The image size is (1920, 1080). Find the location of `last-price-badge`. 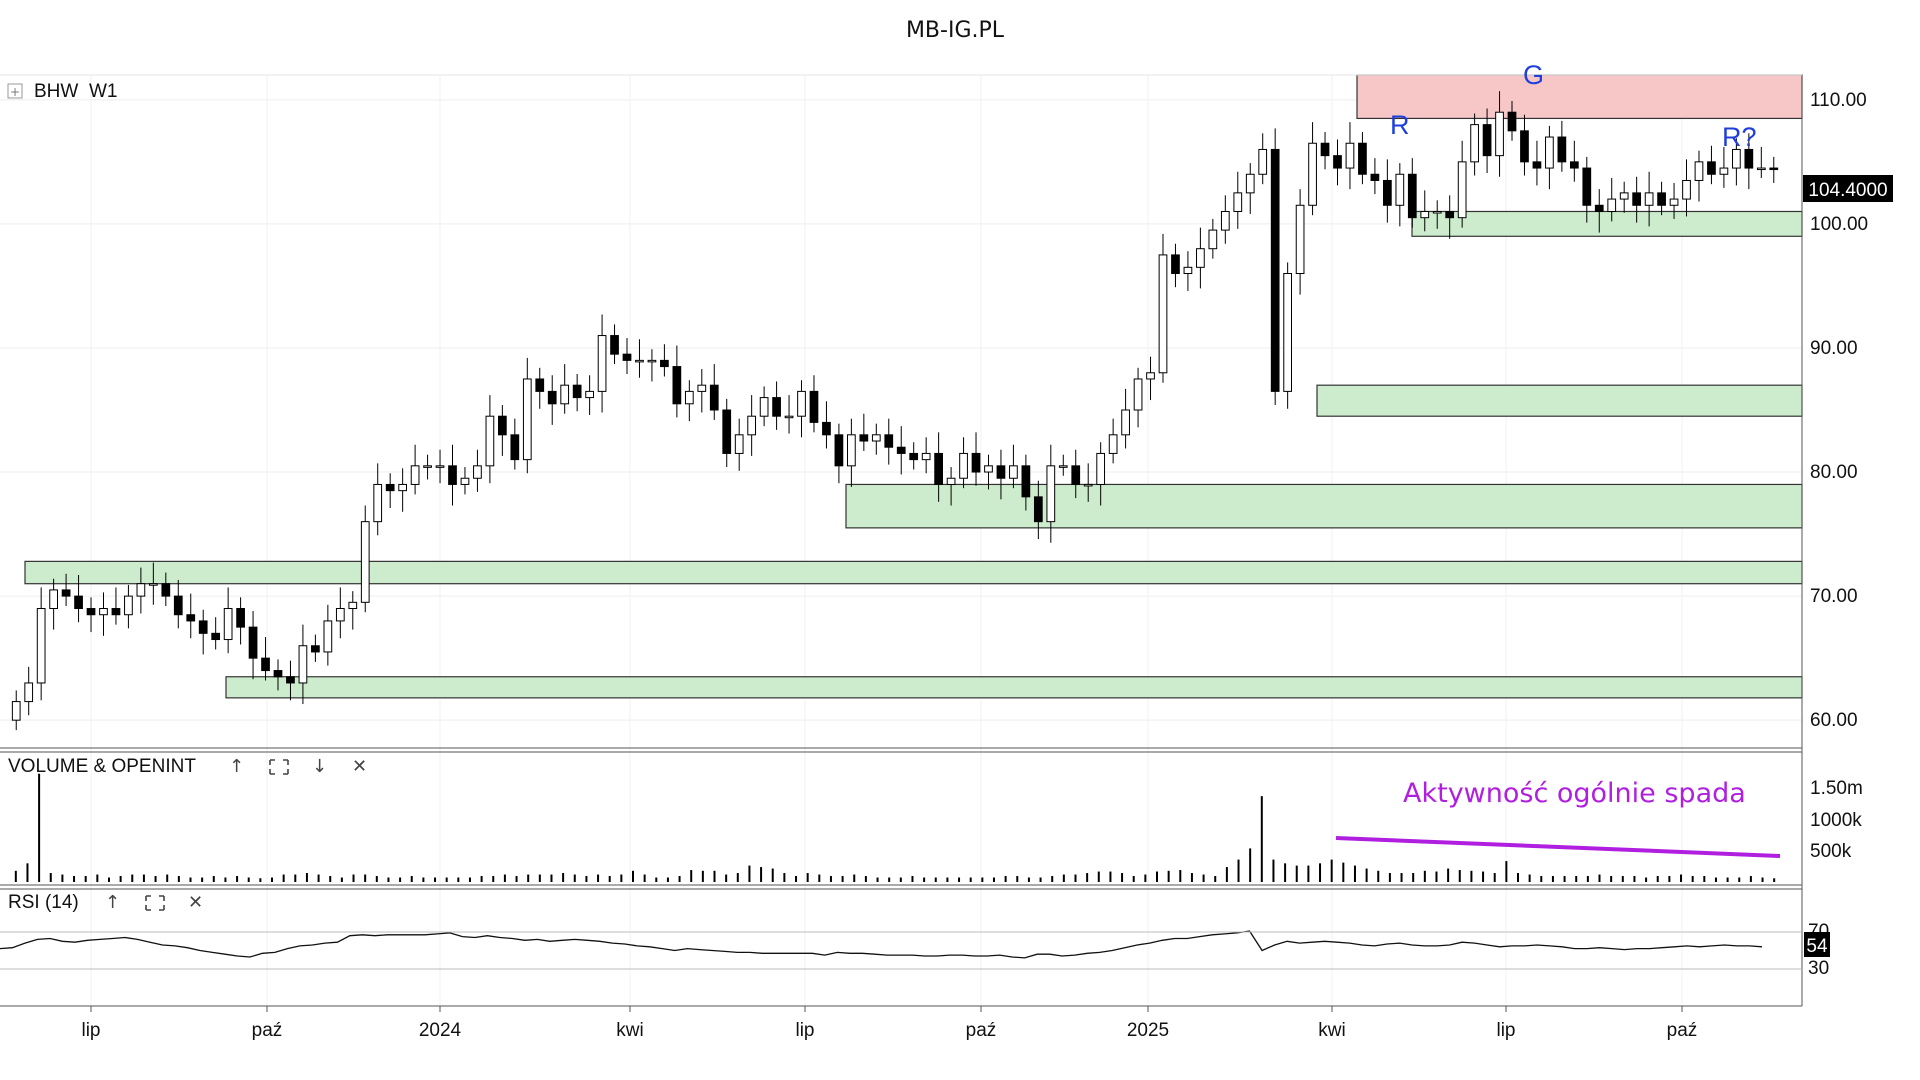

last-price-badge is located at coordinates (1848, 188).